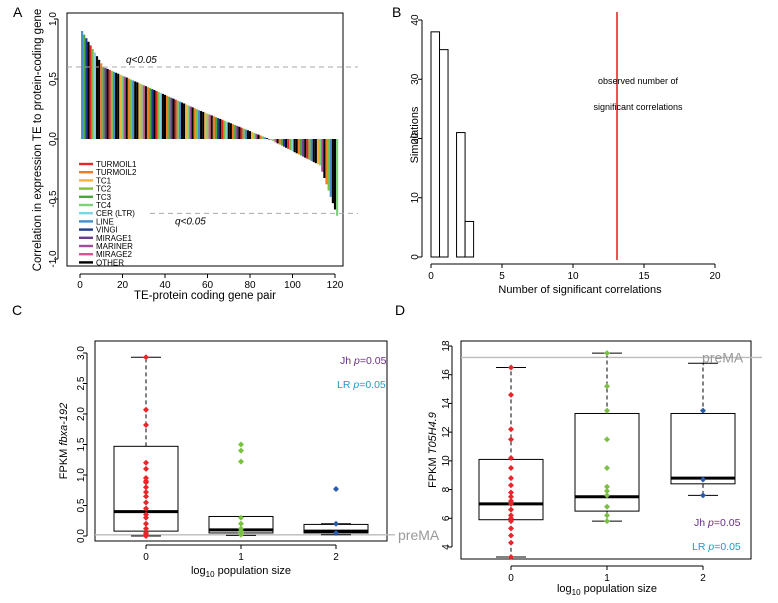 The image size is (778, 603). I want to click on panel-a-legend-label: MIRAGE2, so click(114, 254).